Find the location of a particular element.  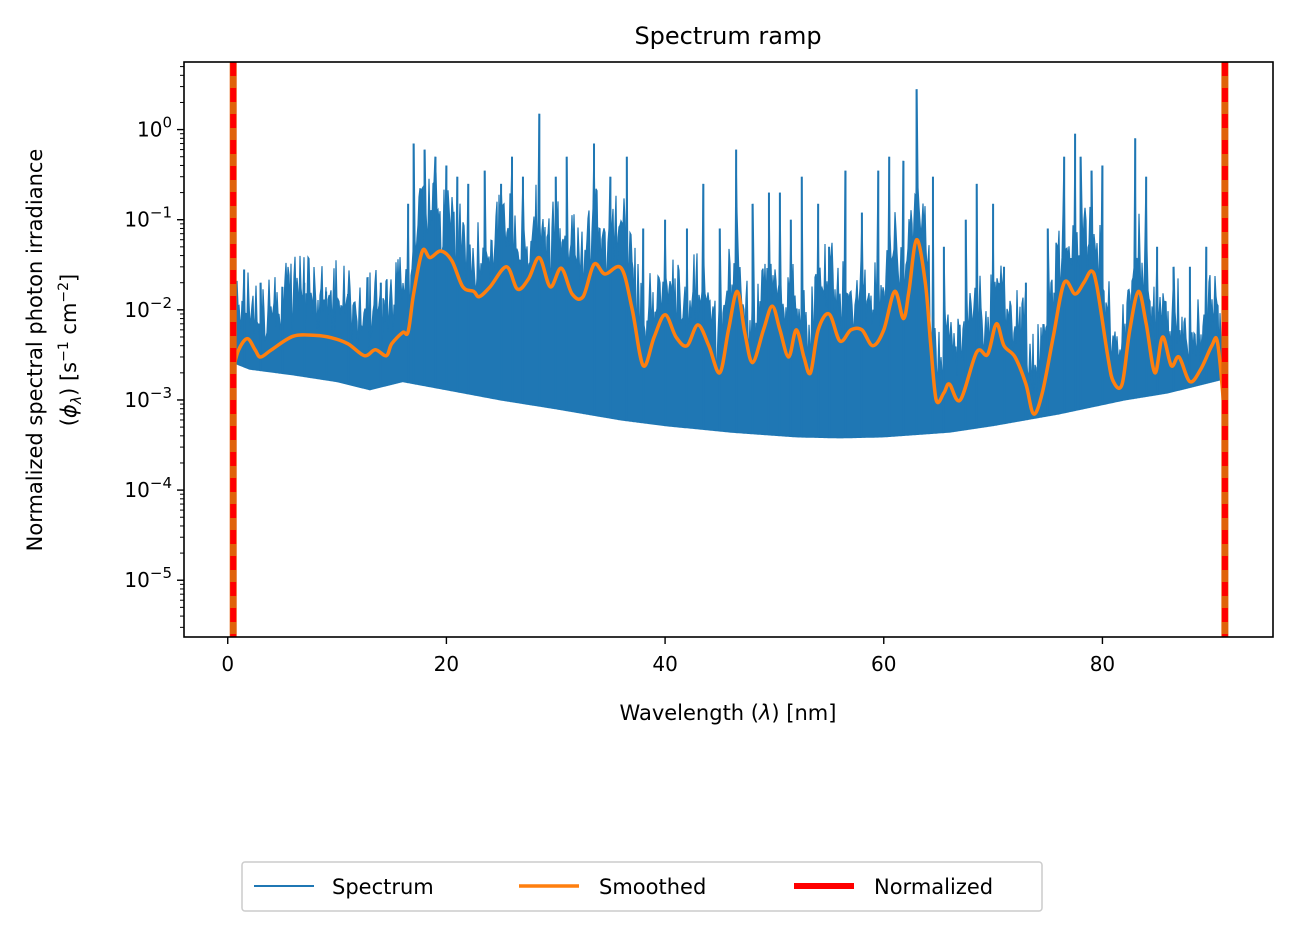

legend-label-spectrum: Spectrum is located at coordinates (383, 887).